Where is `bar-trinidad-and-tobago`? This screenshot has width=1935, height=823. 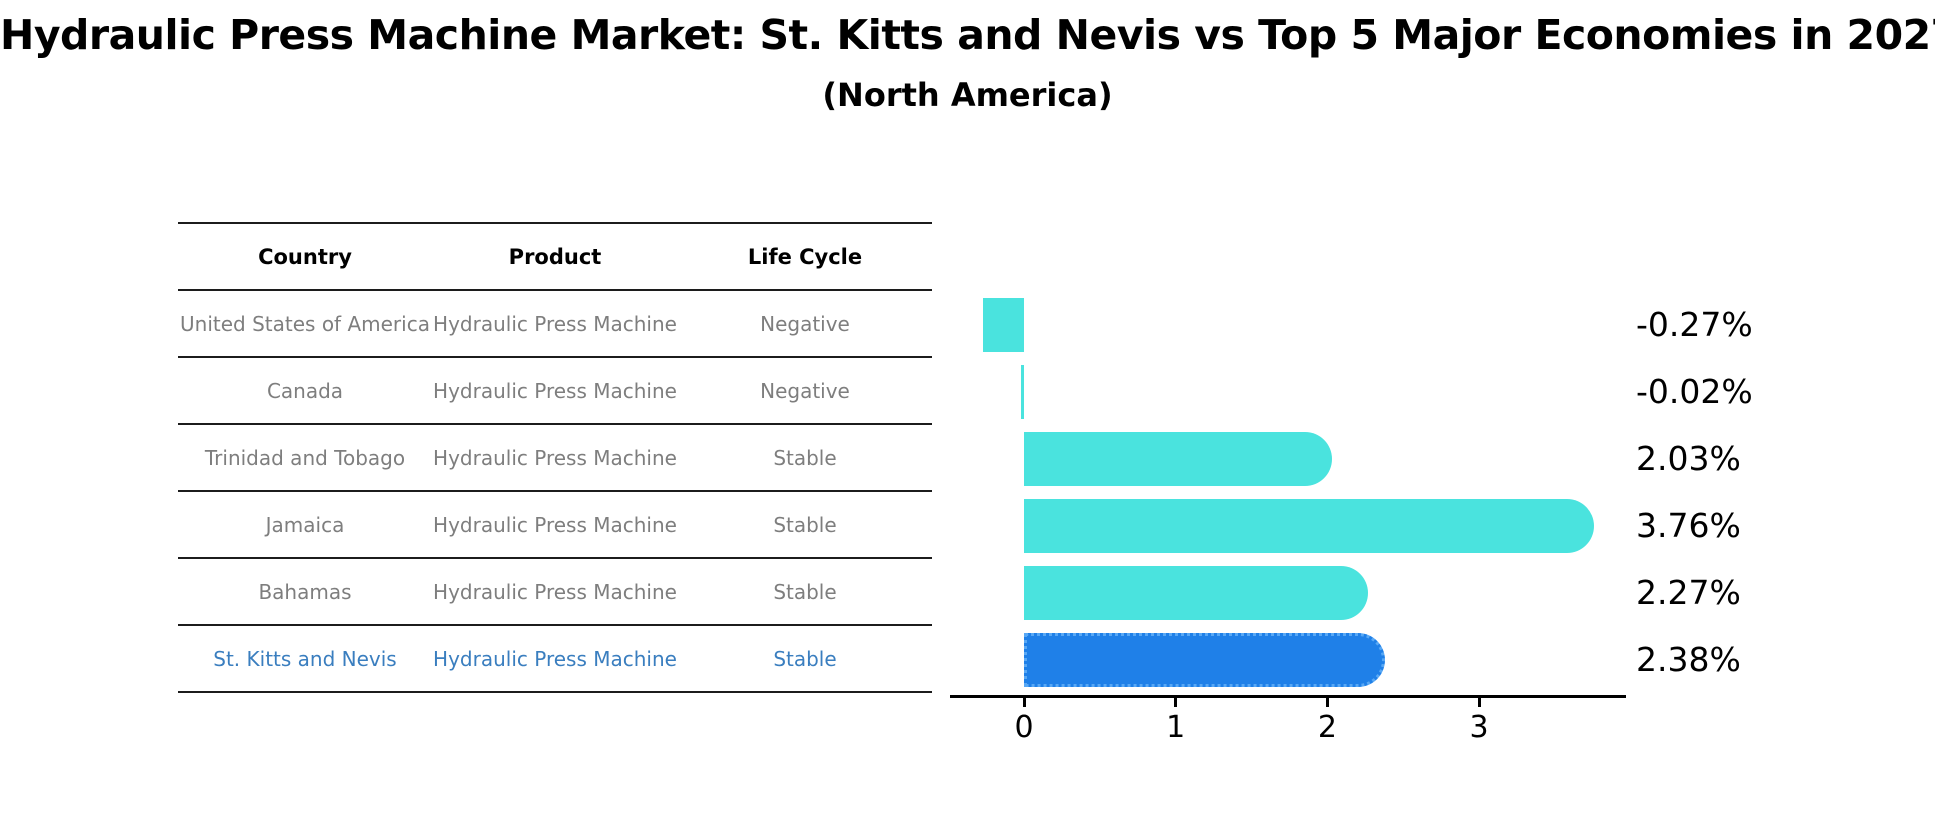
bar-trinidad-and-tobago is located at coordinates (1178, 459).